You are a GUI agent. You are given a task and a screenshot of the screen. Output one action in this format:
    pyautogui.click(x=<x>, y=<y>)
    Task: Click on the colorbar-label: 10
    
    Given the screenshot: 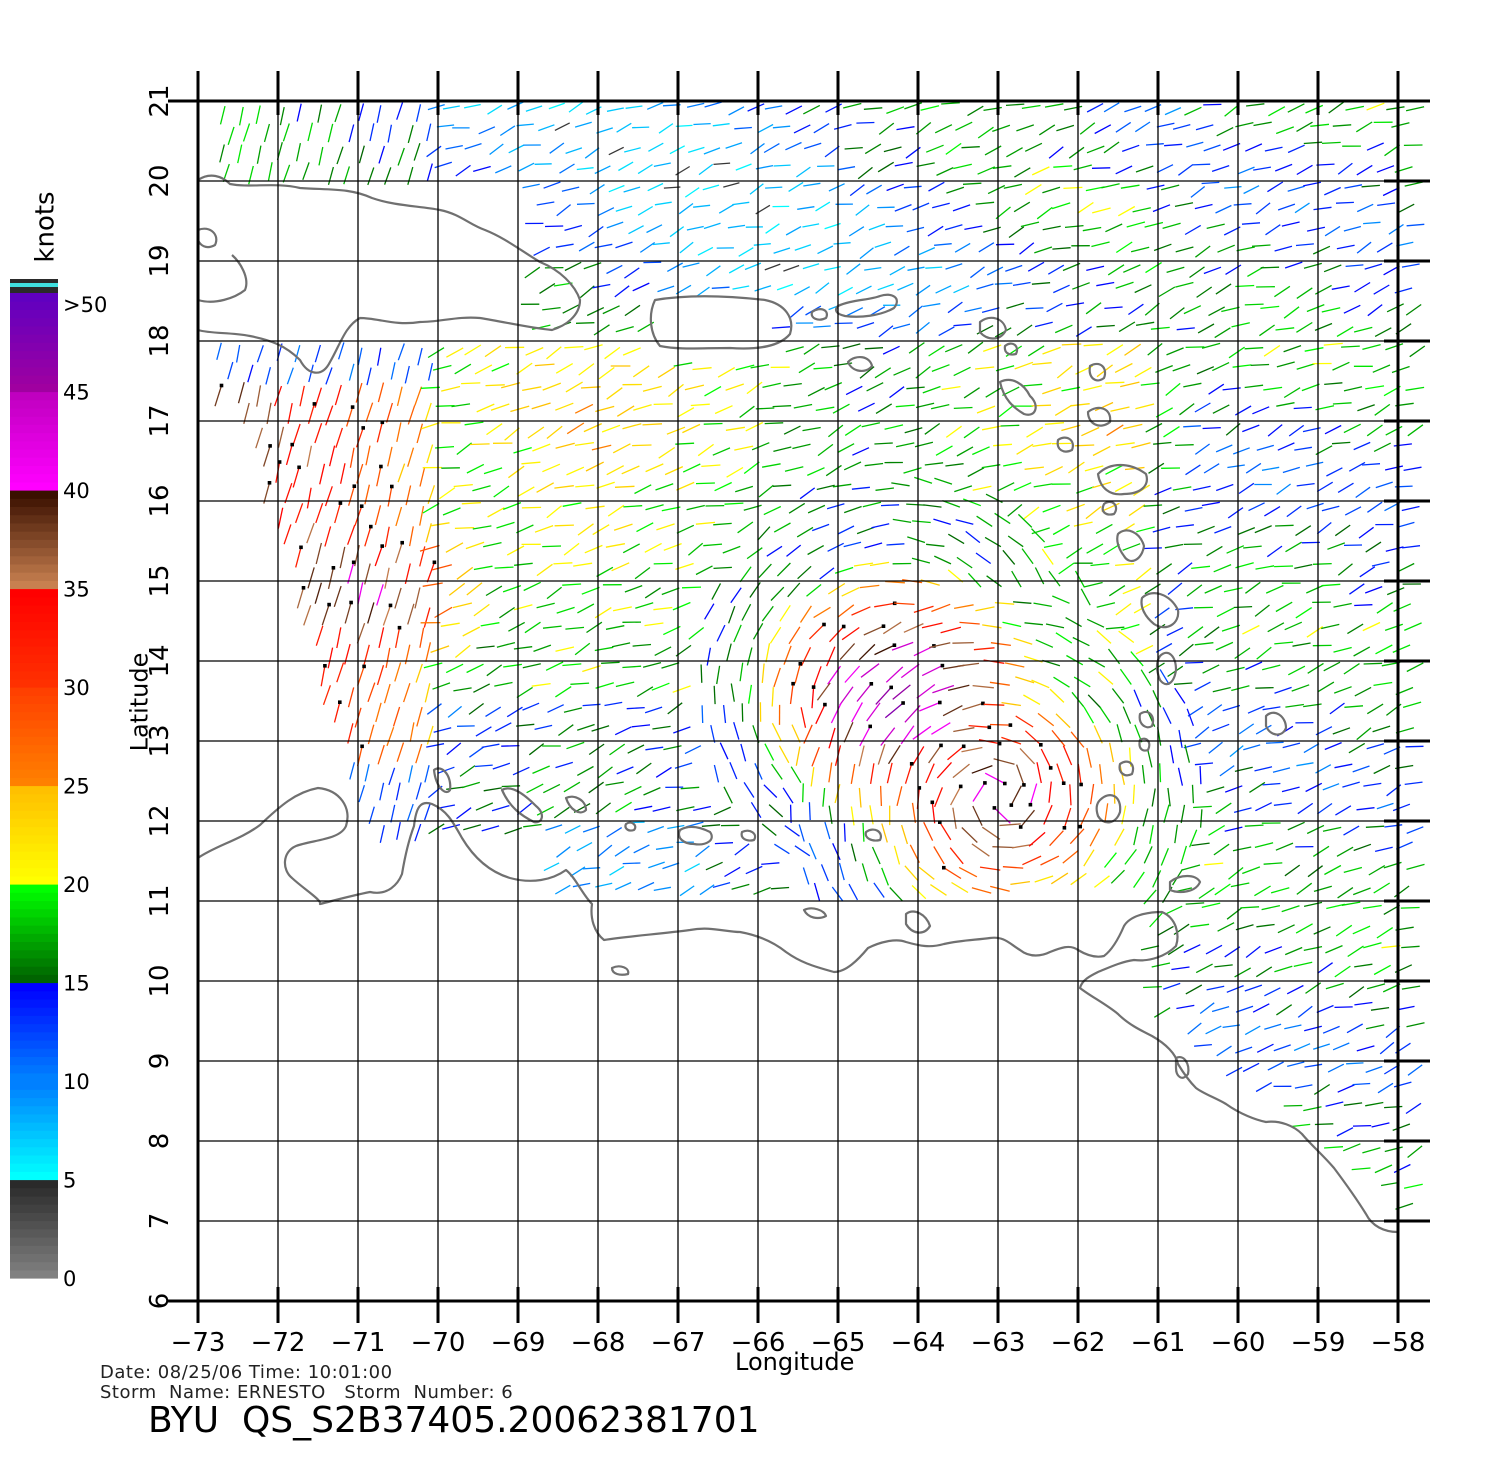 What is the action you would take?
    pyautogui.click(x=76, y=1082)
    